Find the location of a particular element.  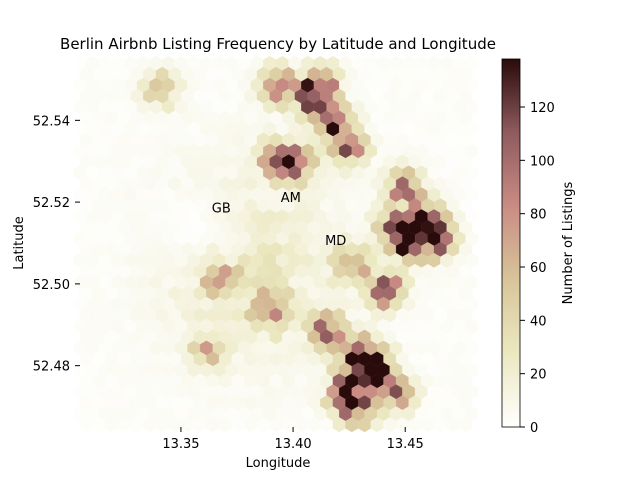

colorbar-tick-label: 100 is located at coordinates (542, 161).